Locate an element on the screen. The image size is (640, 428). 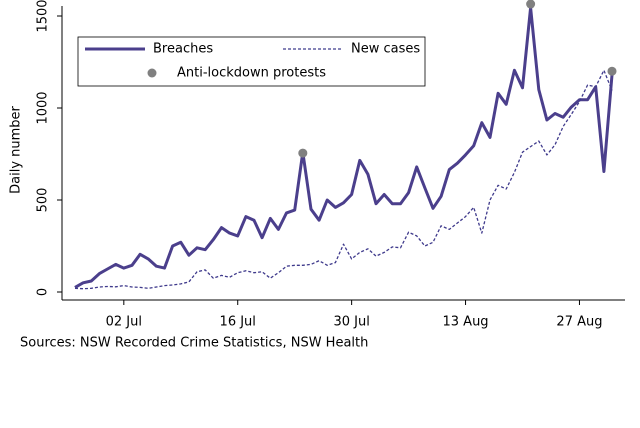
y-tick-label: 1000 is located at coordinates (43, 107).